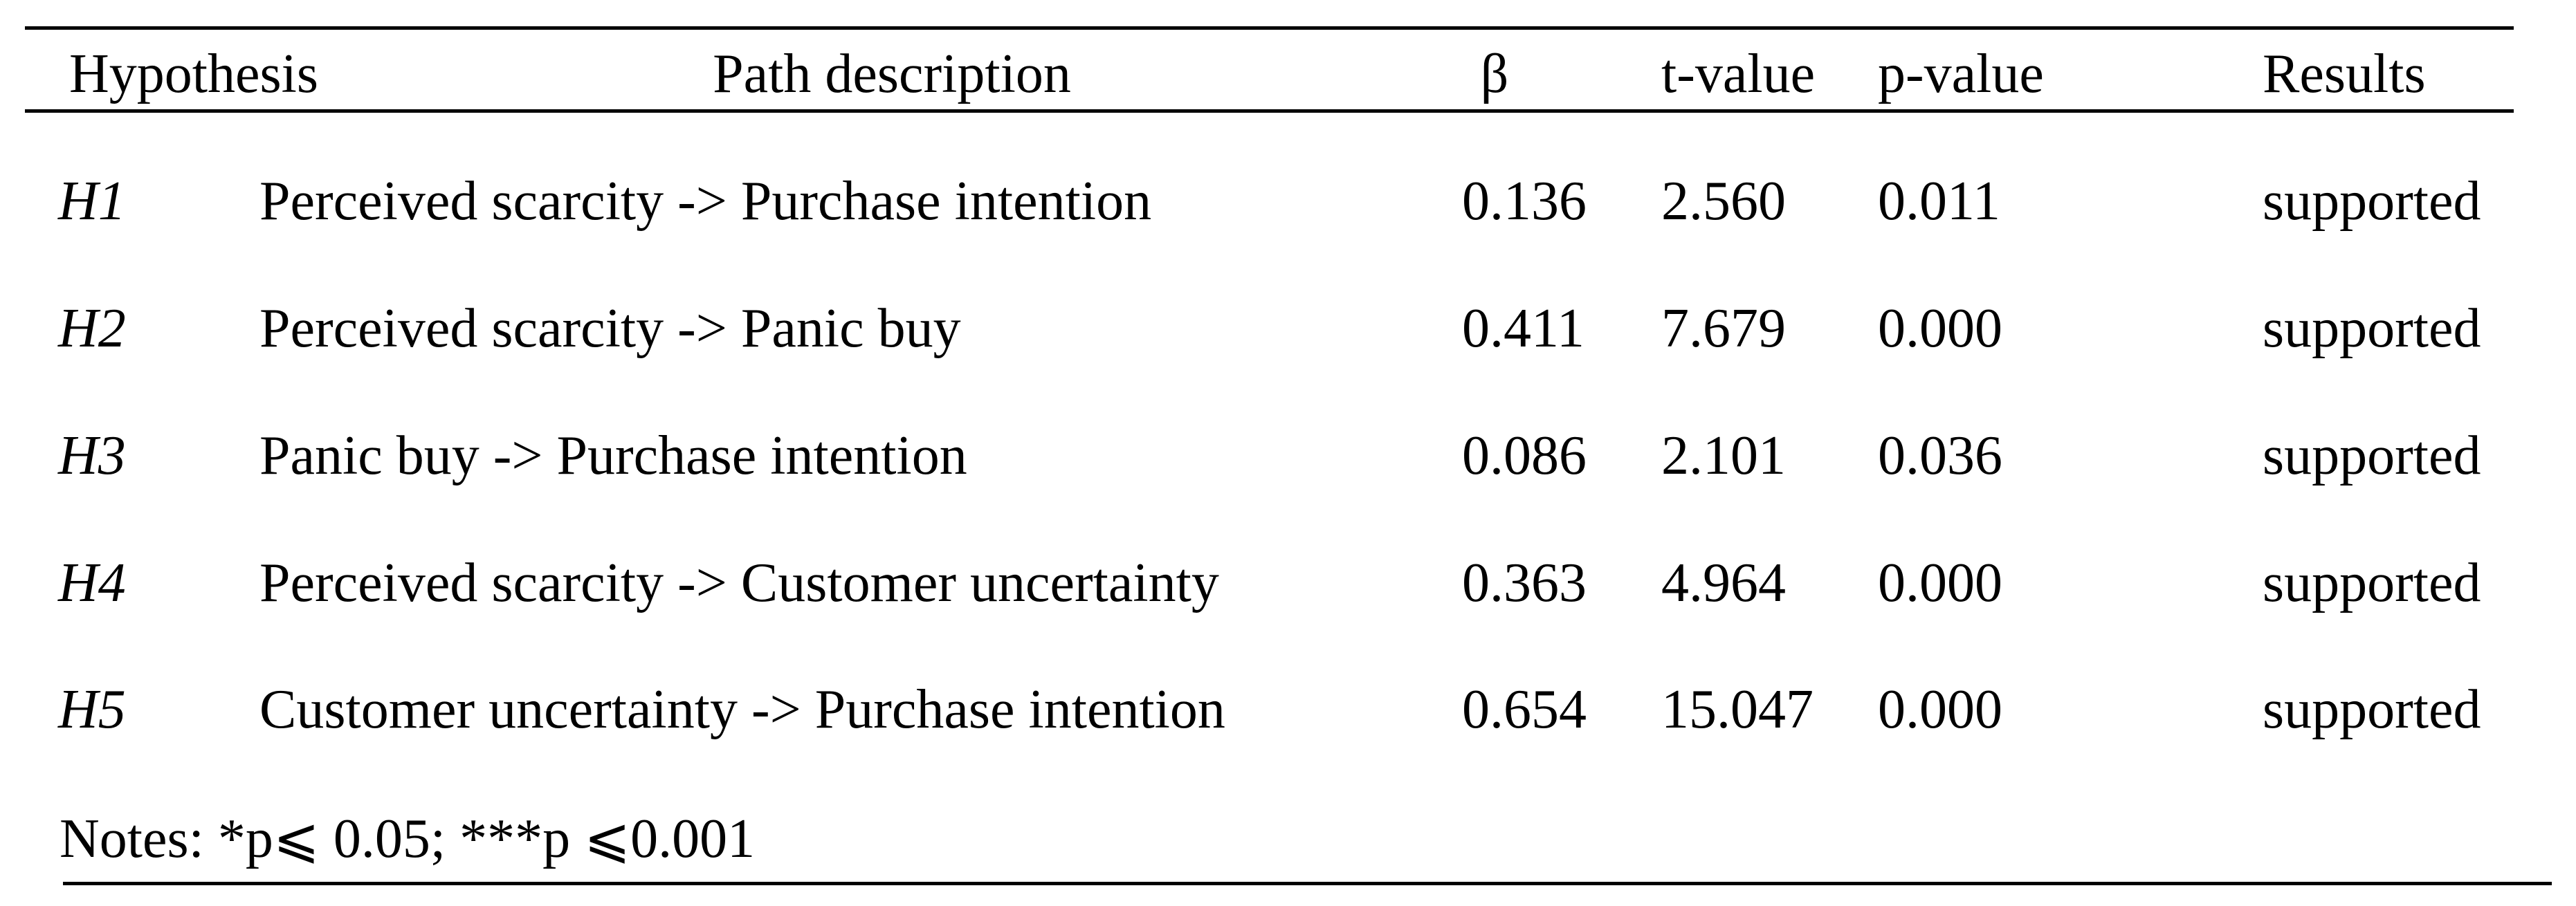 This screenshot has width=2576, height=906. What do you see at coordinates (1270, 28) in the screenshot?
I see `top-rule` at bounding box center [1270, 28].